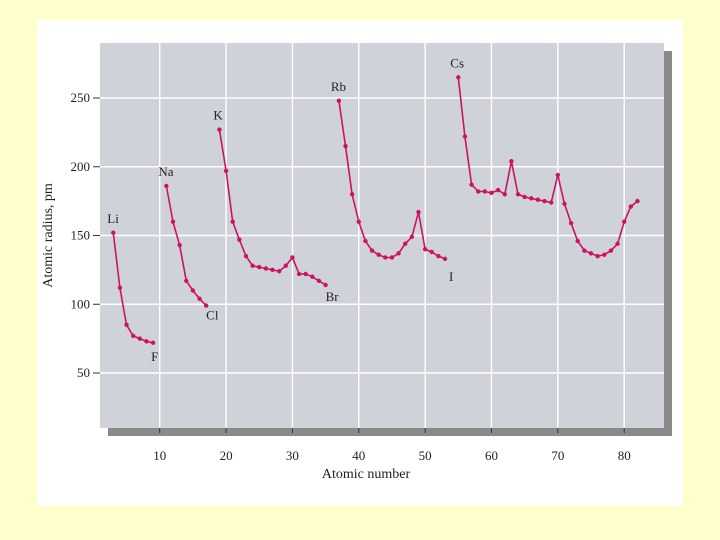 The image size is (720, 540). I want to click on x-tick-label-2: 30, so click(292, 455).